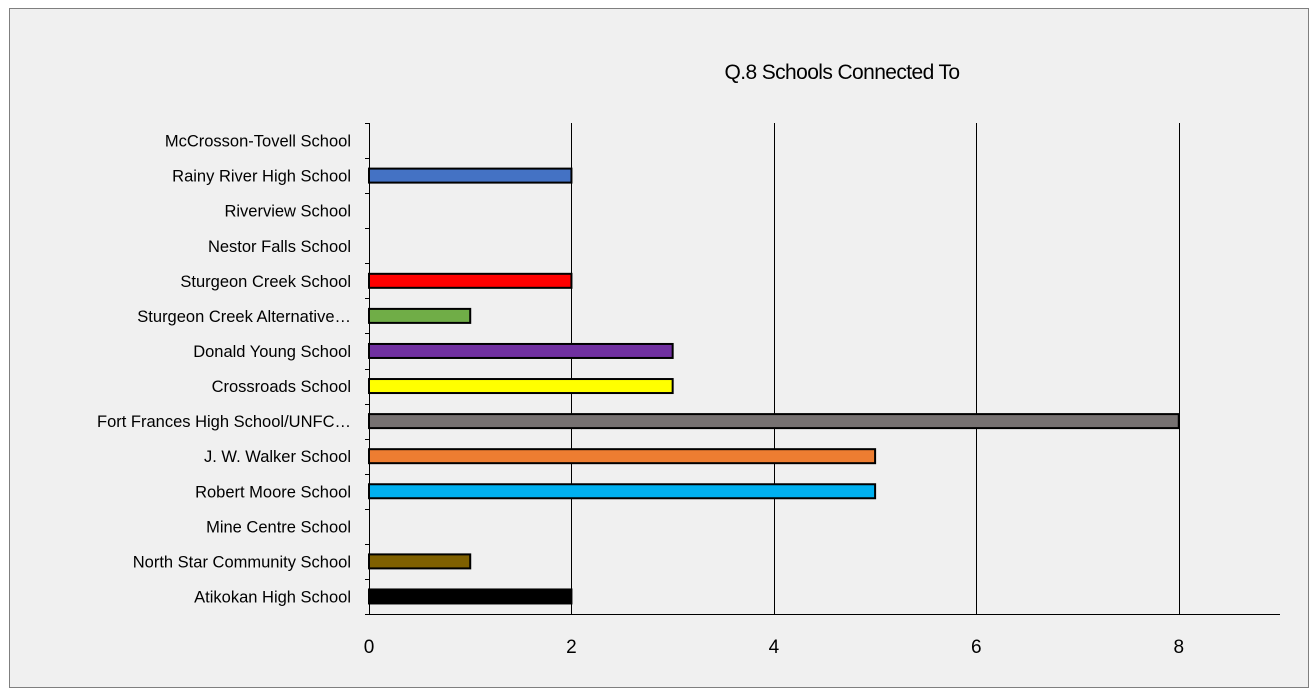  Describe the element at coordinates (369, 647) in the screenshot. I see `x-tick-label: 0` at that location.